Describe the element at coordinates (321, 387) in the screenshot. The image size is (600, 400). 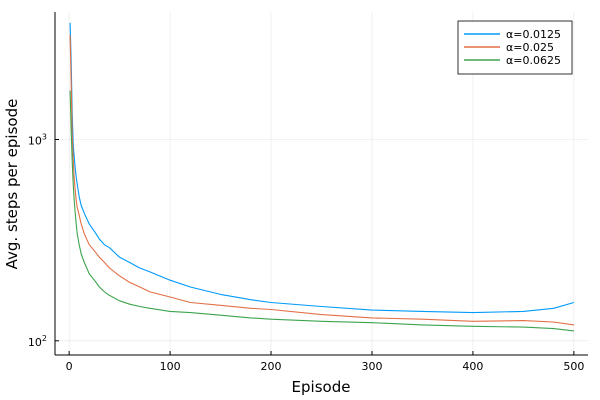
I see `x-axis-label: Episode` at that location.